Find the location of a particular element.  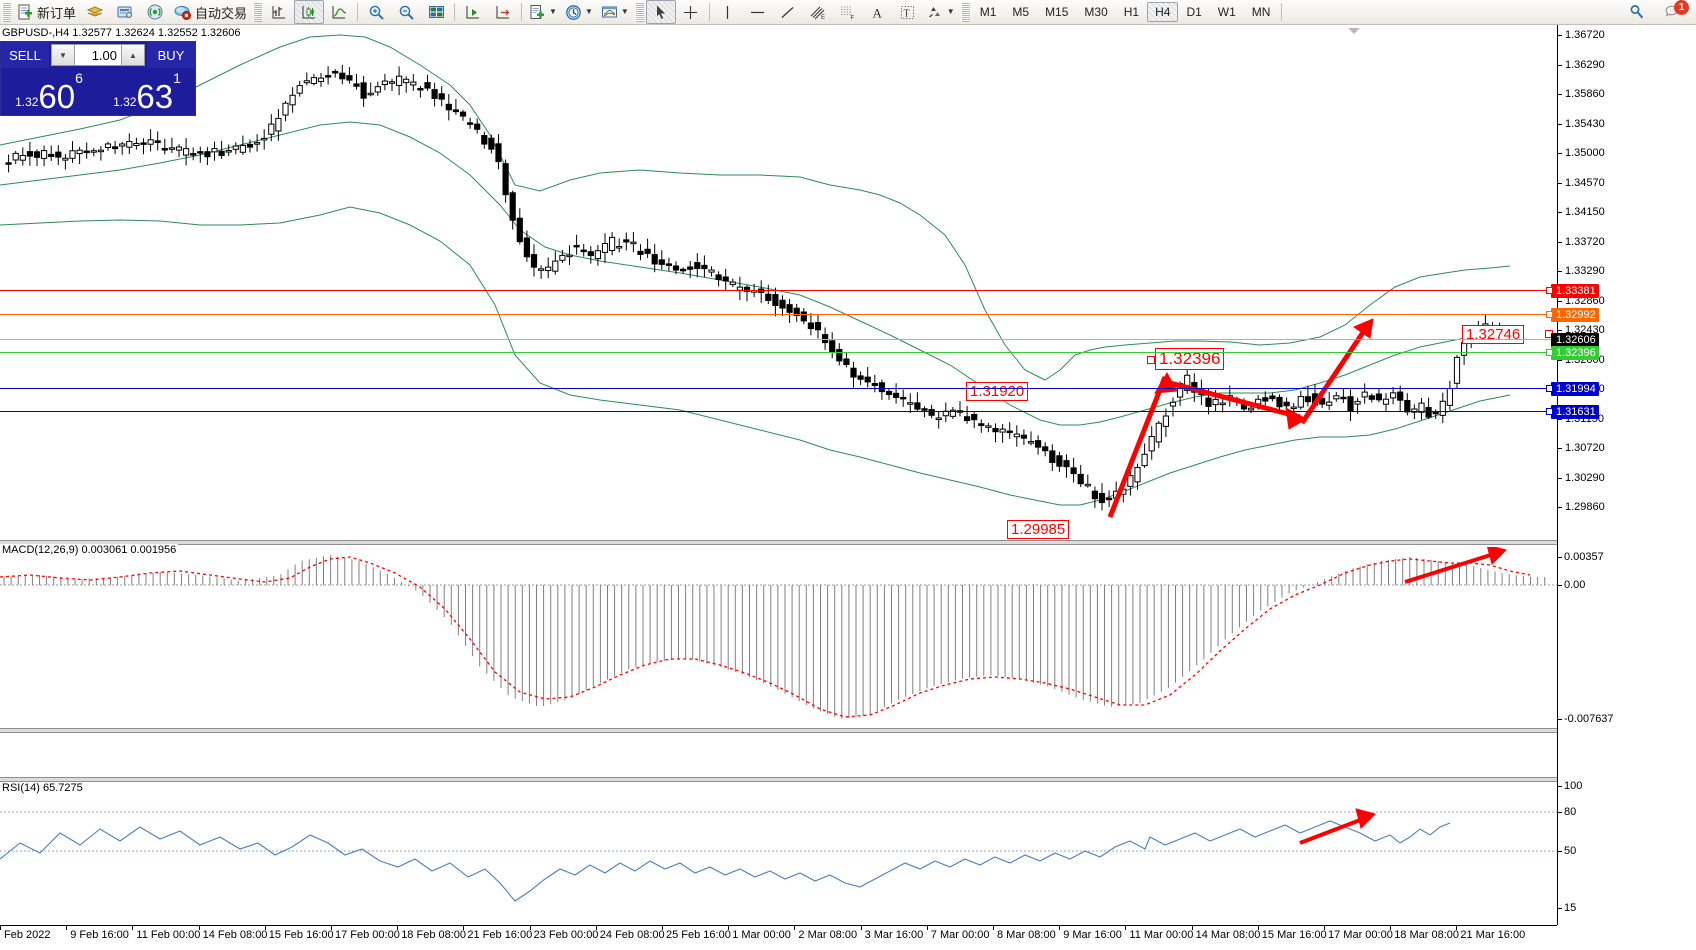

sell-price: 1.32 60 6 is located at coordinates (49, 91).